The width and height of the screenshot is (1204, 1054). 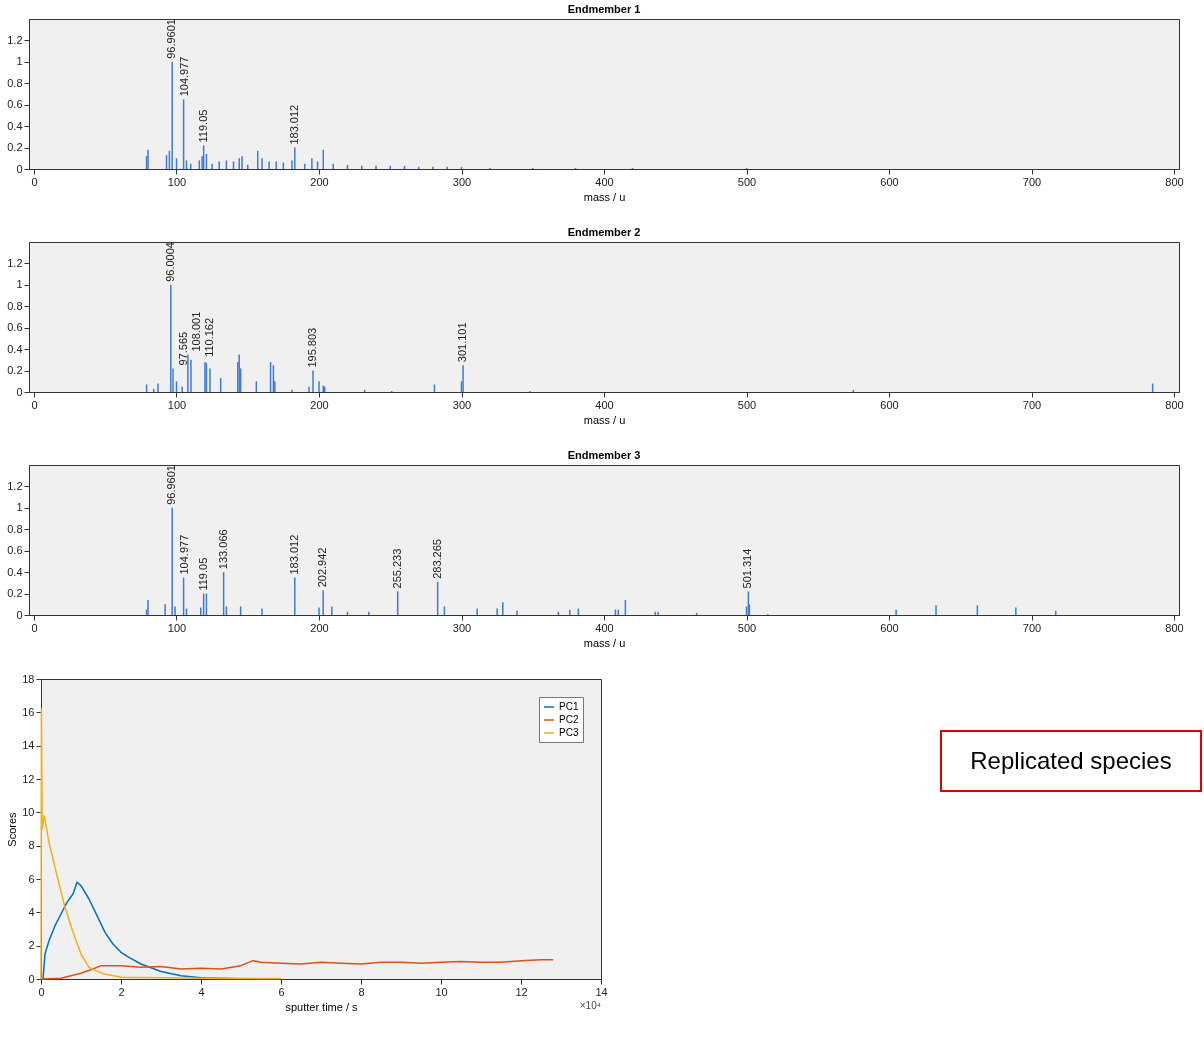 I want to click on y-tick-label: 14, so click(x=28, y=745).